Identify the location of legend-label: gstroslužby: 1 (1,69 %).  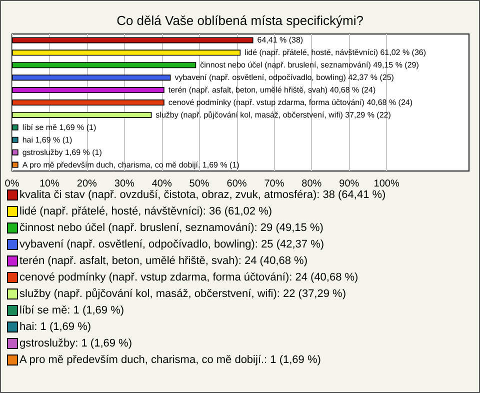
(76, 344).